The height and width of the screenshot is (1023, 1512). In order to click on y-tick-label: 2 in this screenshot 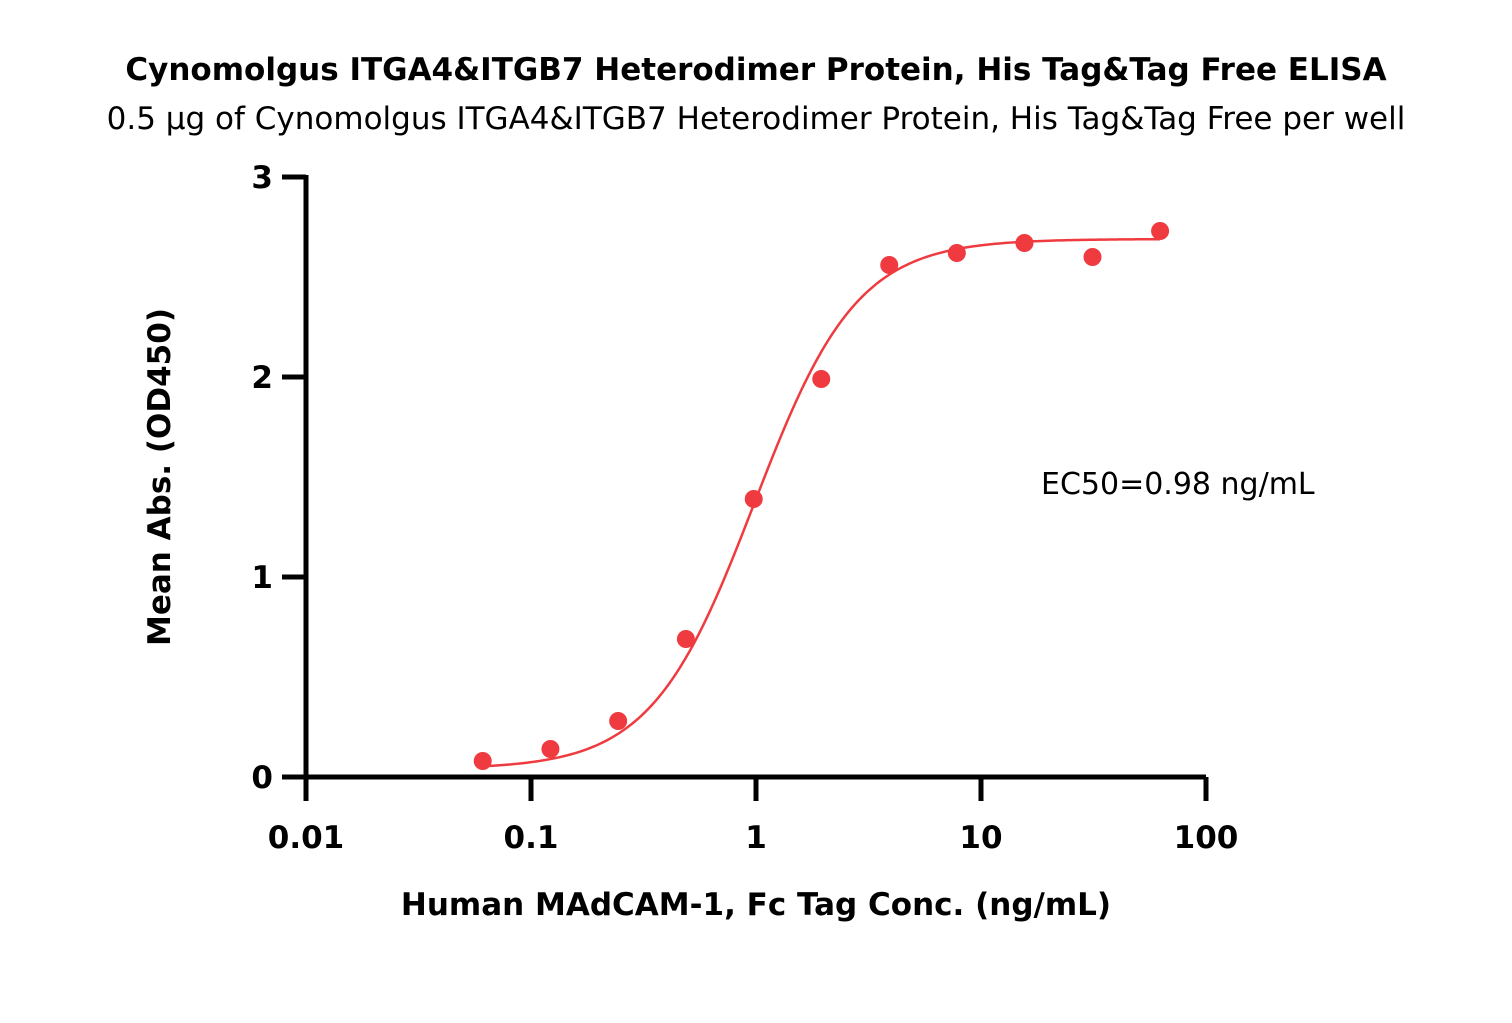, I will do `click(262, 378)`.